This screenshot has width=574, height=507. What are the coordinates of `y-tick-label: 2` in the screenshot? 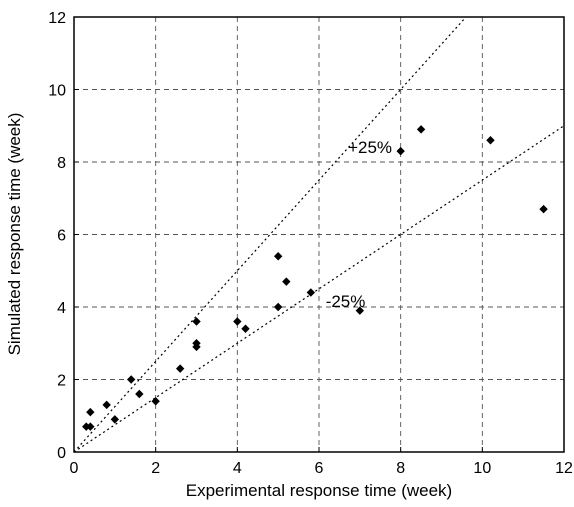 It's located at (61, 381).